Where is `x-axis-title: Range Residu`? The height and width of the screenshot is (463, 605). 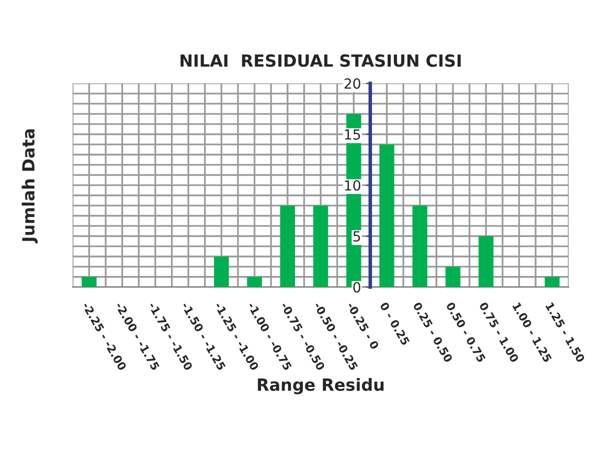
x-axis-title: Range Residu is located at coordinates (321, 386).